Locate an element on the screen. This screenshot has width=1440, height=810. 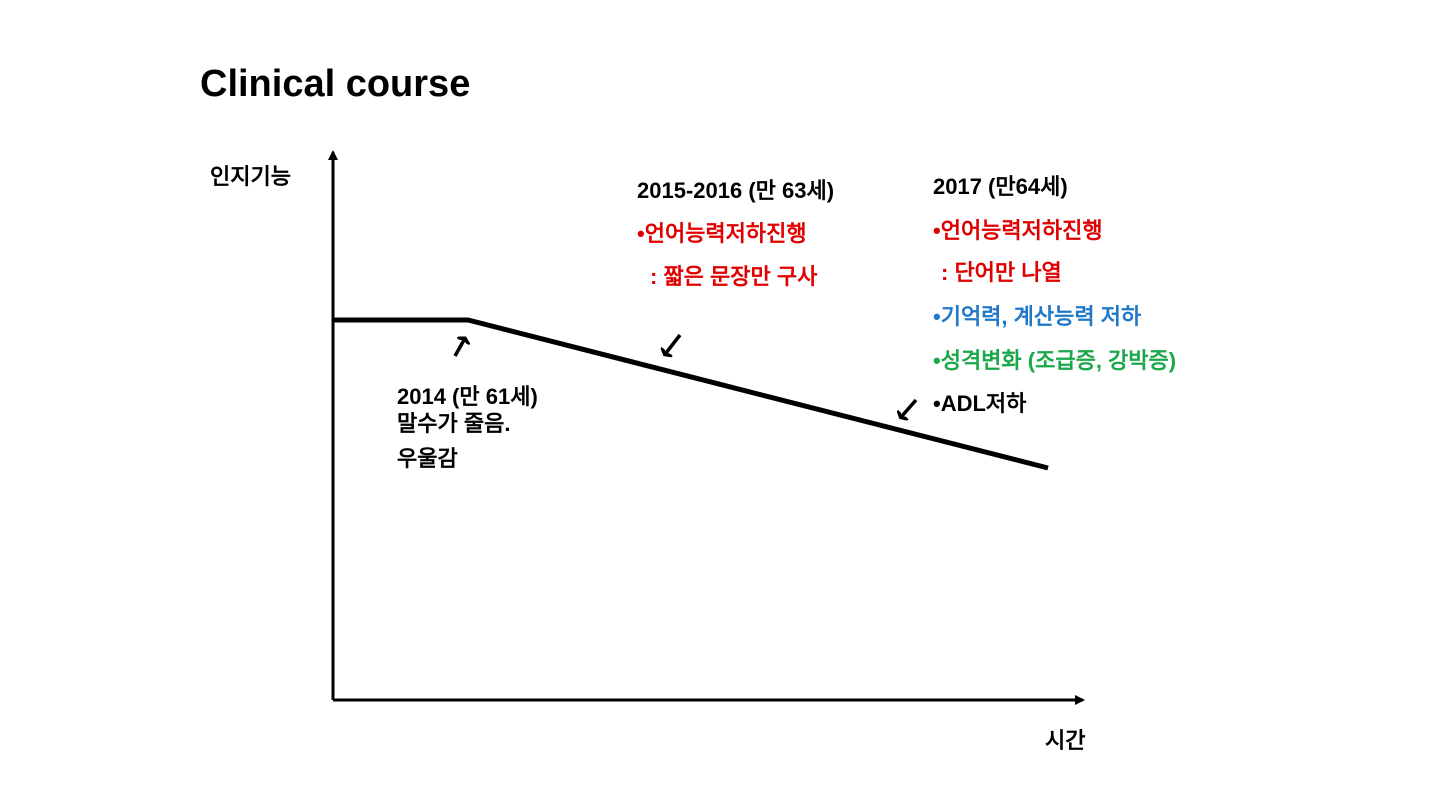
course-line is located at coordinates (691, 394).